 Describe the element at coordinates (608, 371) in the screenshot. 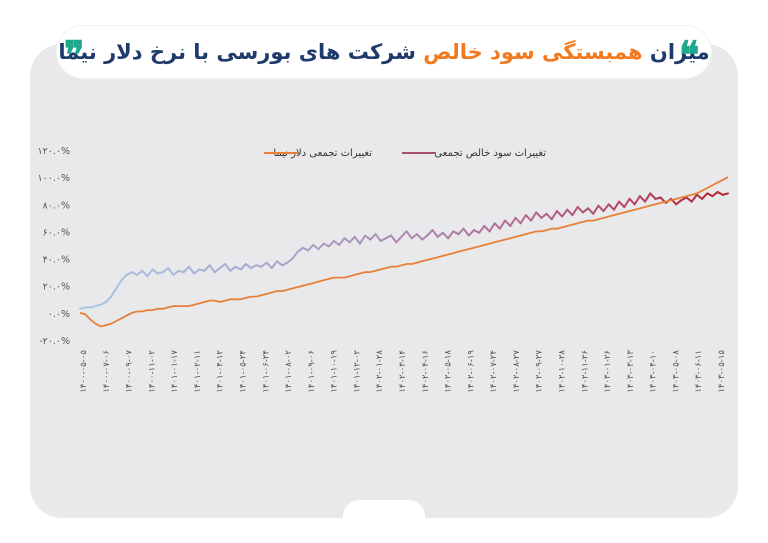

I see `x-tick-label: ۱۴۰۳-۰۱-۲۶` at that location.